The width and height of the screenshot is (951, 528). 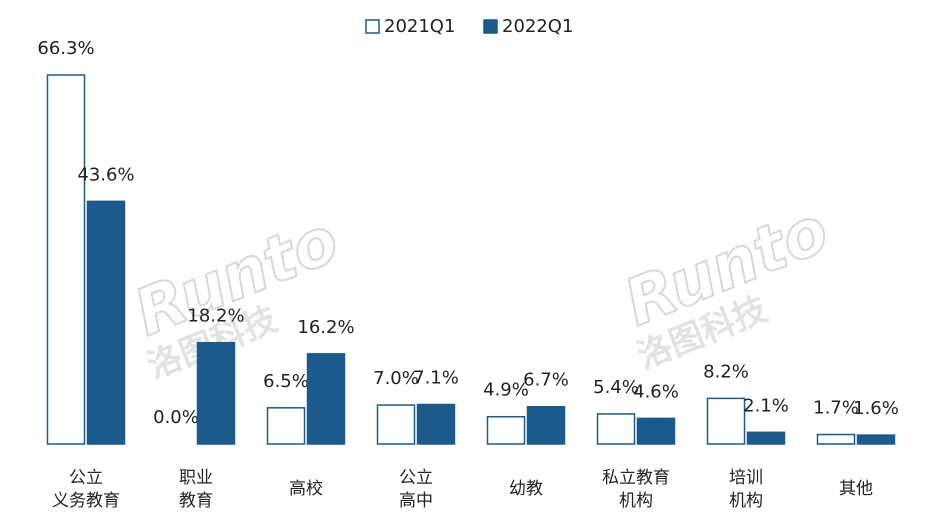 I want to click on value-label: 8.2%, so click(x=726, y=371).